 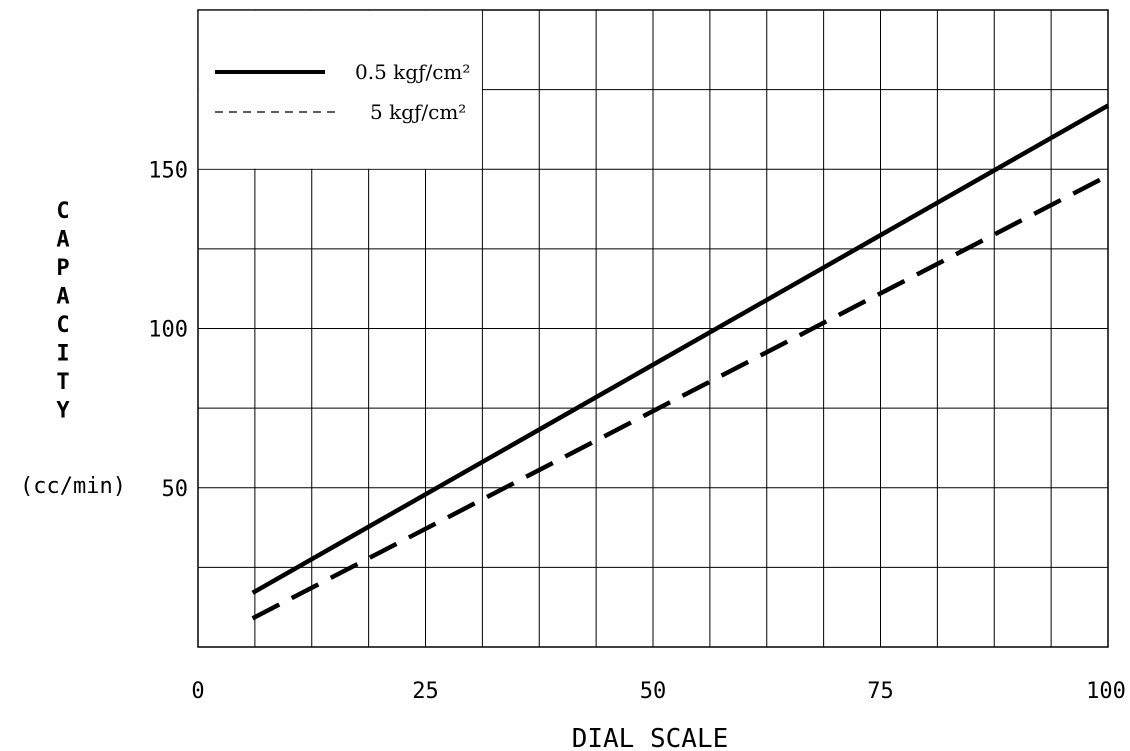 I want to click on y-axis-title-letter: I, so click(x=62, y=354).